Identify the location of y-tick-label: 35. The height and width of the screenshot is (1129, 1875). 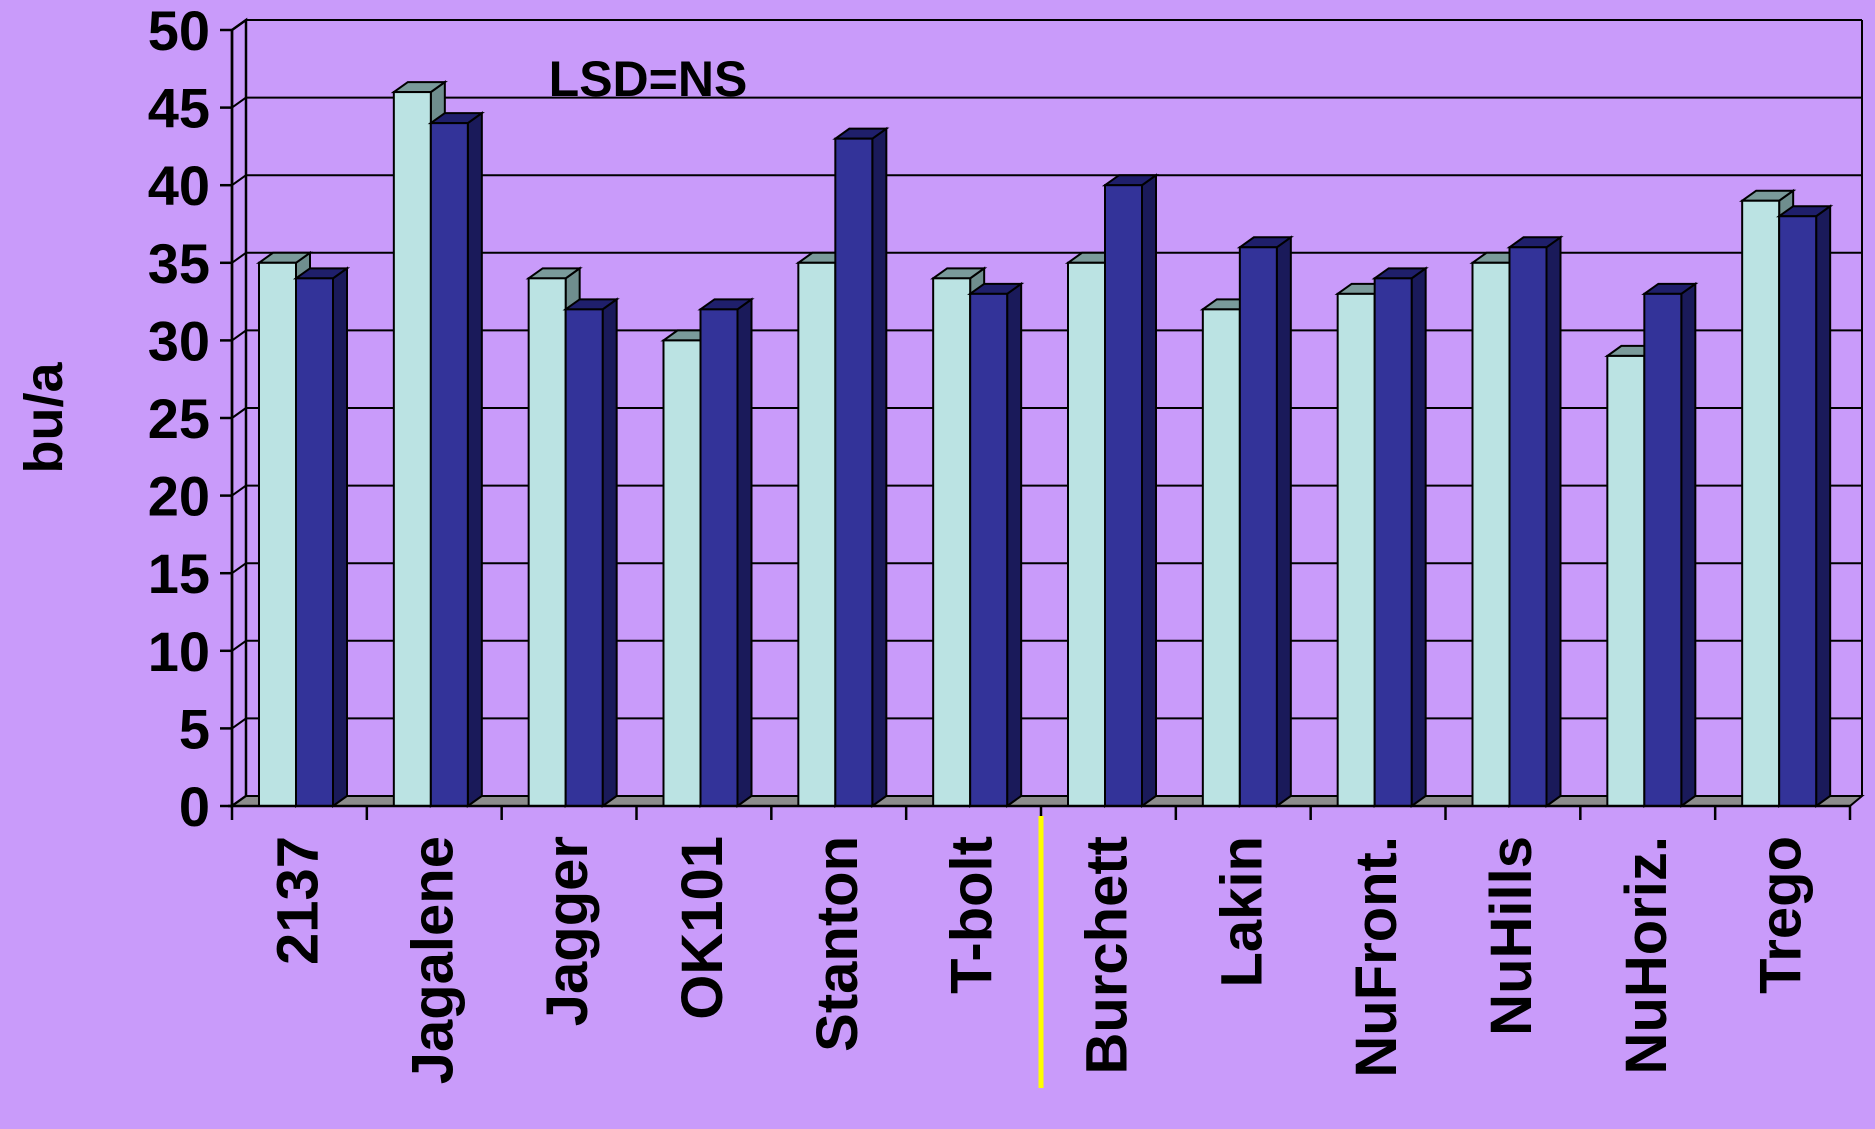
(179, 263).